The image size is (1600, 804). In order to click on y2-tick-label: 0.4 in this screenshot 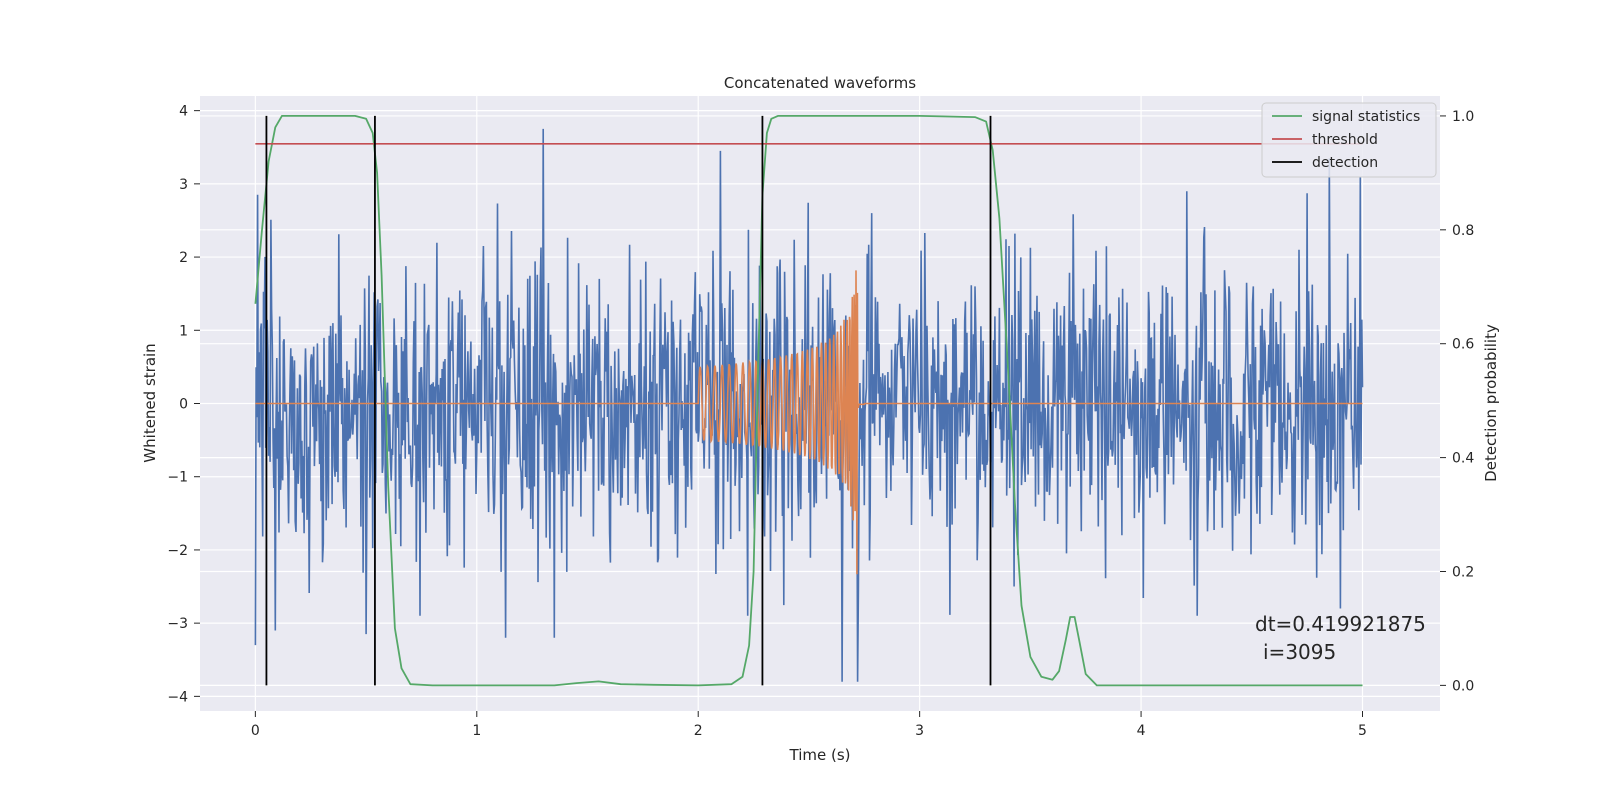, I will do `click(1463, 459)`.